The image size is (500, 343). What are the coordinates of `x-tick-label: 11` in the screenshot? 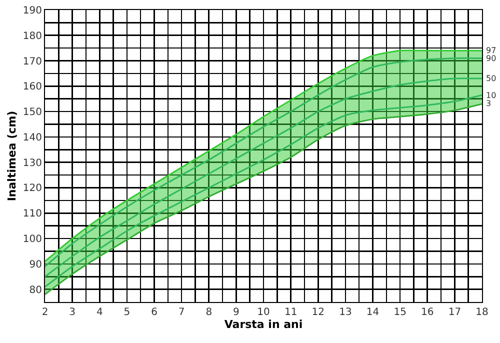 It's located at (291, 312).